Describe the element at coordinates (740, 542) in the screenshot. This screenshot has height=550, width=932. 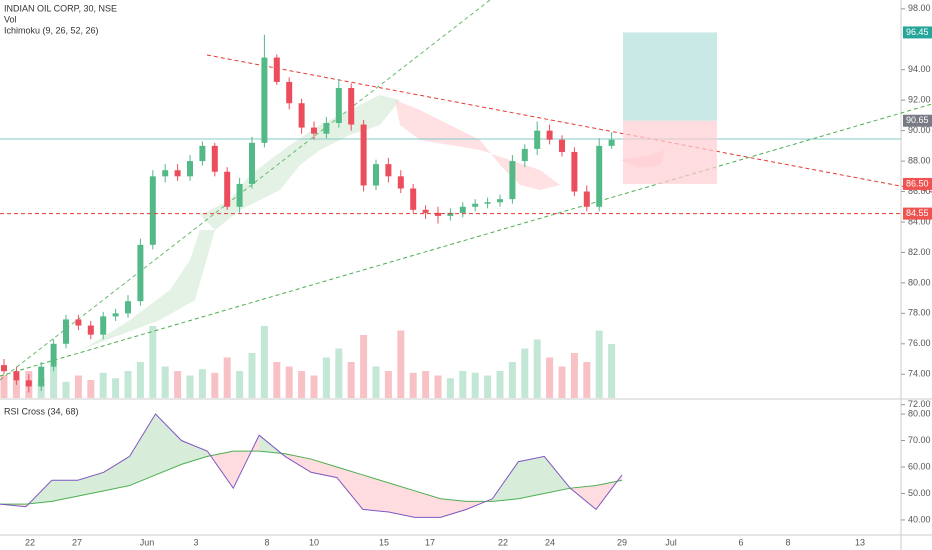
I see `x-tick-label: 6` at that location.